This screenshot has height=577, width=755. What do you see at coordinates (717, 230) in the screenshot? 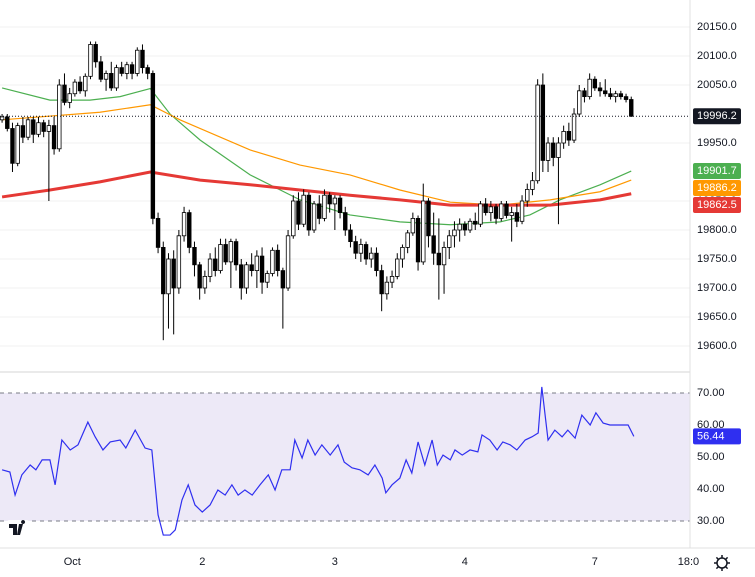
I see `y-tick-label: 19800.0` at bounding box center [717, 230].